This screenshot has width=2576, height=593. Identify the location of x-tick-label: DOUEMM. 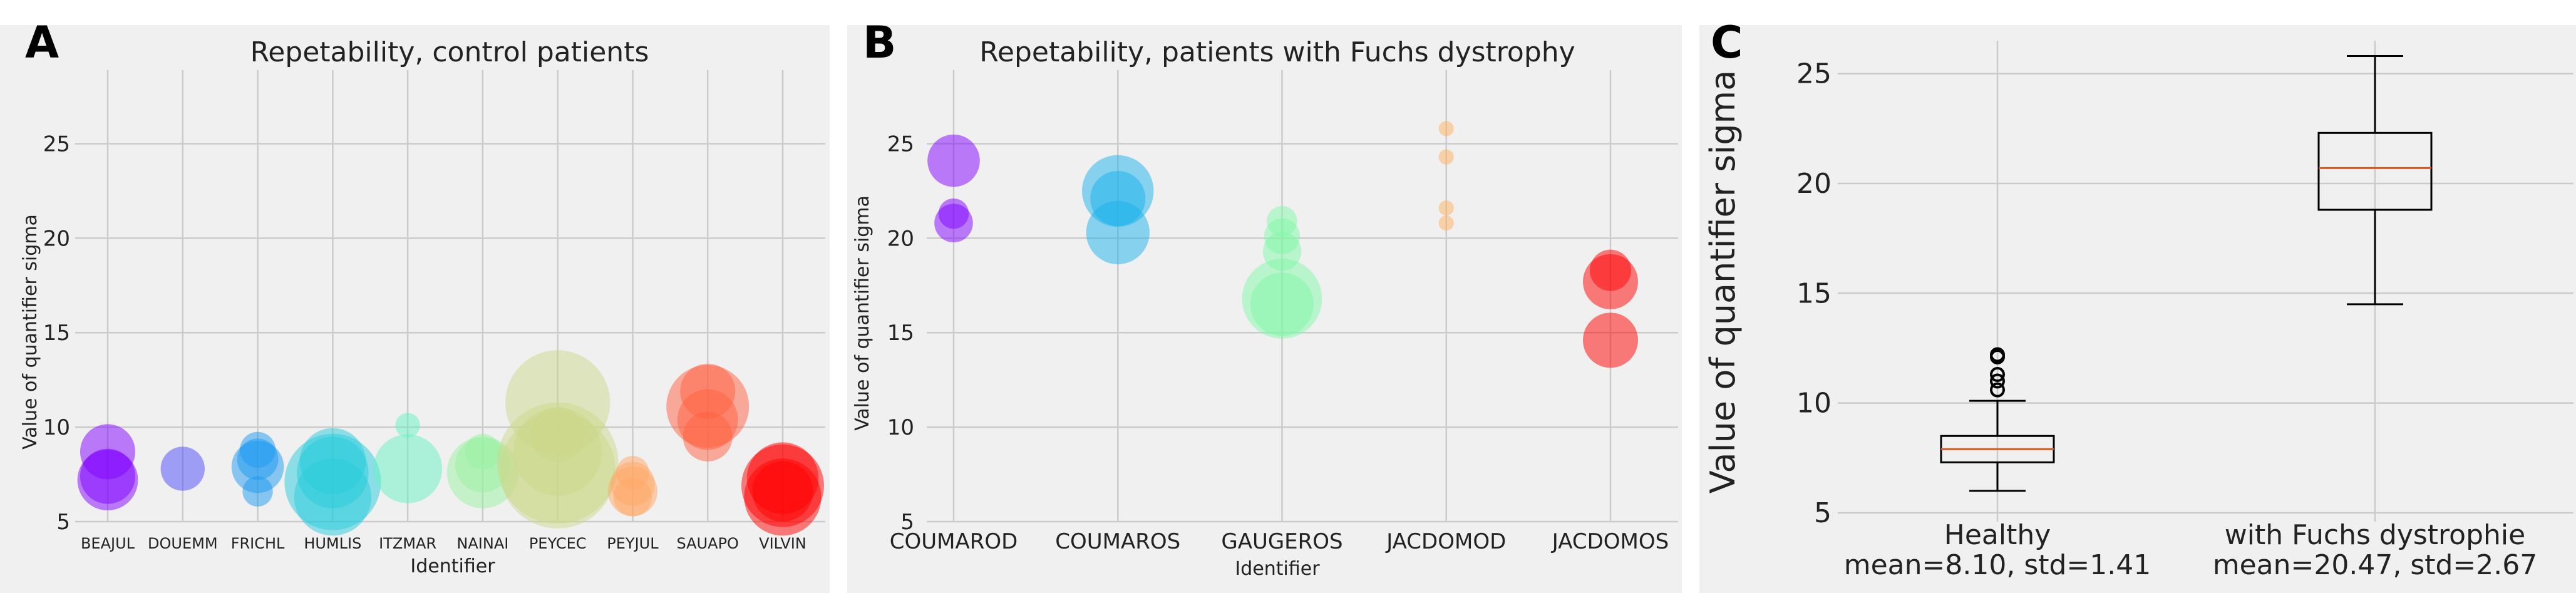
(183, 543).